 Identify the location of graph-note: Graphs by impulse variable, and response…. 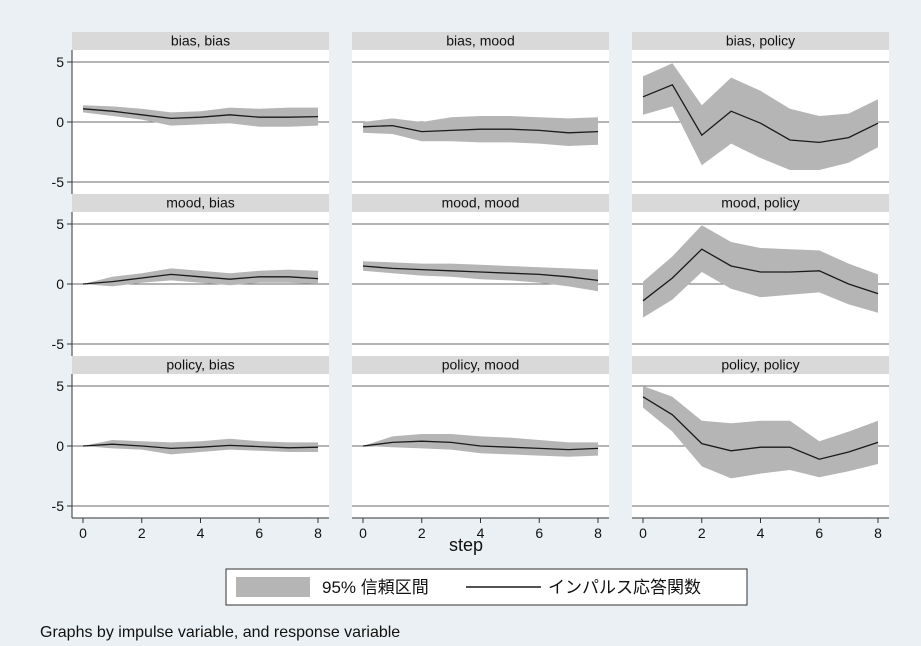
(220, 632).